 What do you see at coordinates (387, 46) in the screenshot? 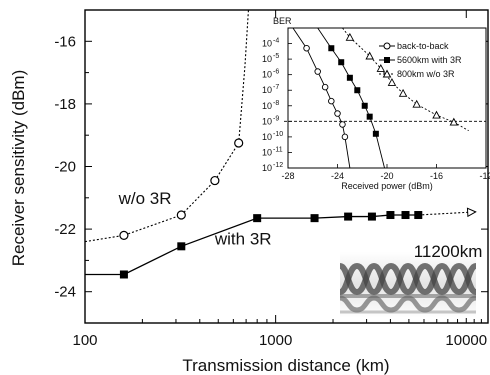
I see `legend-marker-circle` at bounding box center [387, 46].